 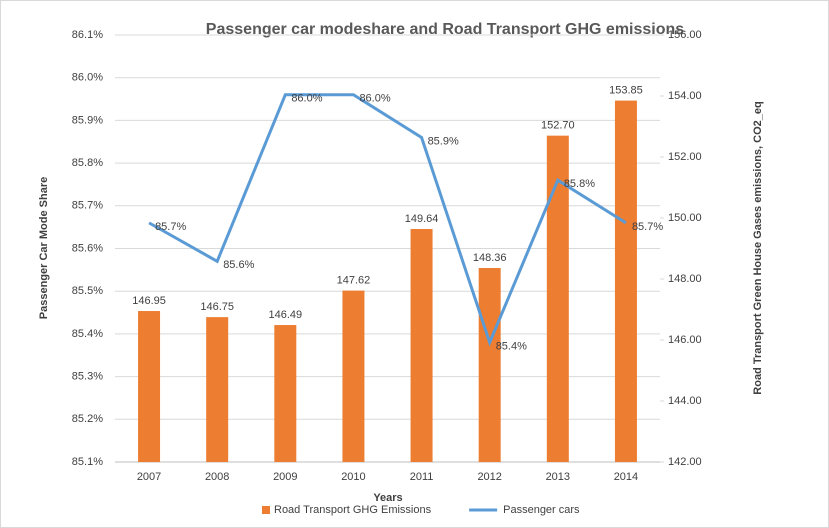 I want to click on x-tick-label: 2009, so click(x=285, y=477).